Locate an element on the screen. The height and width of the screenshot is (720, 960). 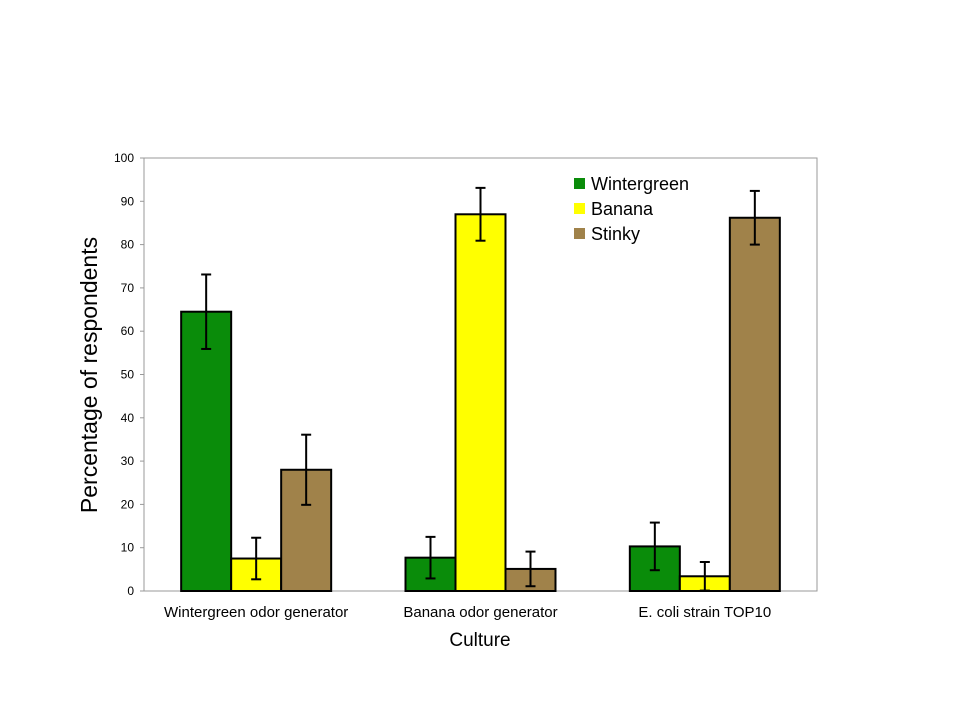
y-tick-label: 90 is located at coordinates (128, 201).